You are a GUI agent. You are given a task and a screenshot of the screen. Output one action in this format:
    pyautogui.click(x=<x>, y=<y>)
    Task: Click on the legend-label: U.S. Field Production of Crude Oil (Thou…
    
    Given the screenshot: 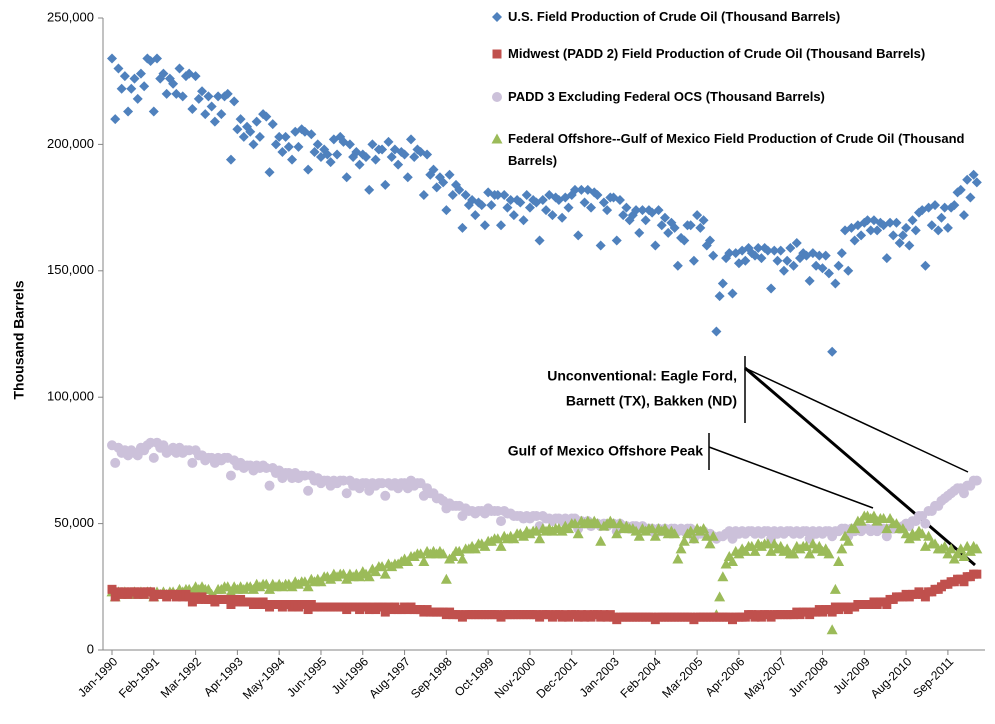 What is the action you would take?
    pyautogui.click(x=674, y=16)
    